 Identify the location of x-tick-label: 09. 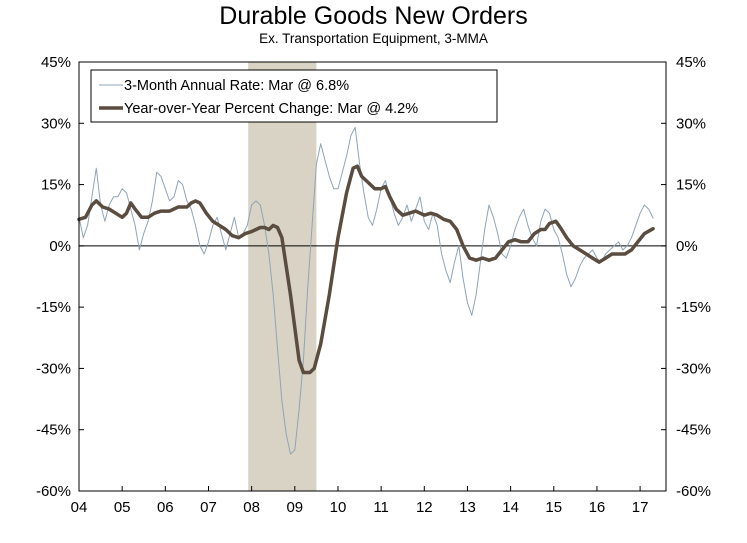
(294, 507).